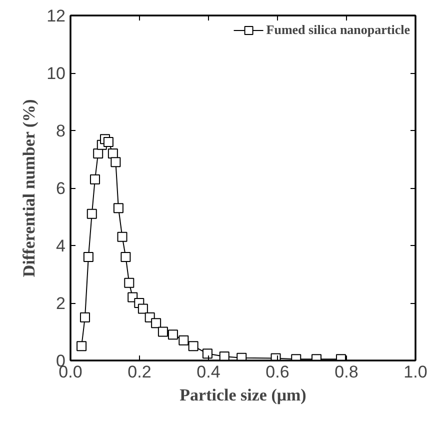  I want to click on x-axis-title: Particle size (μm), so click(243, 395).